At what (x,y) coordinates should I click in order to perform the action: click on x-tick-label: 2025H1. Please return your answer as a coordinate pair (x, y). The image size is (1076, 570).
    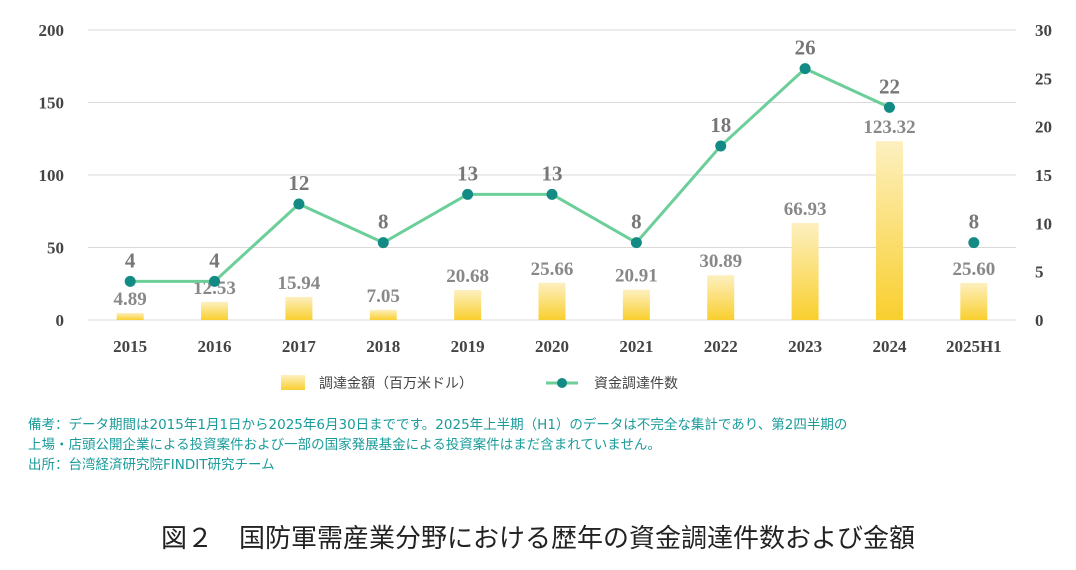
    Looking at the image, I should click on (974, 346).